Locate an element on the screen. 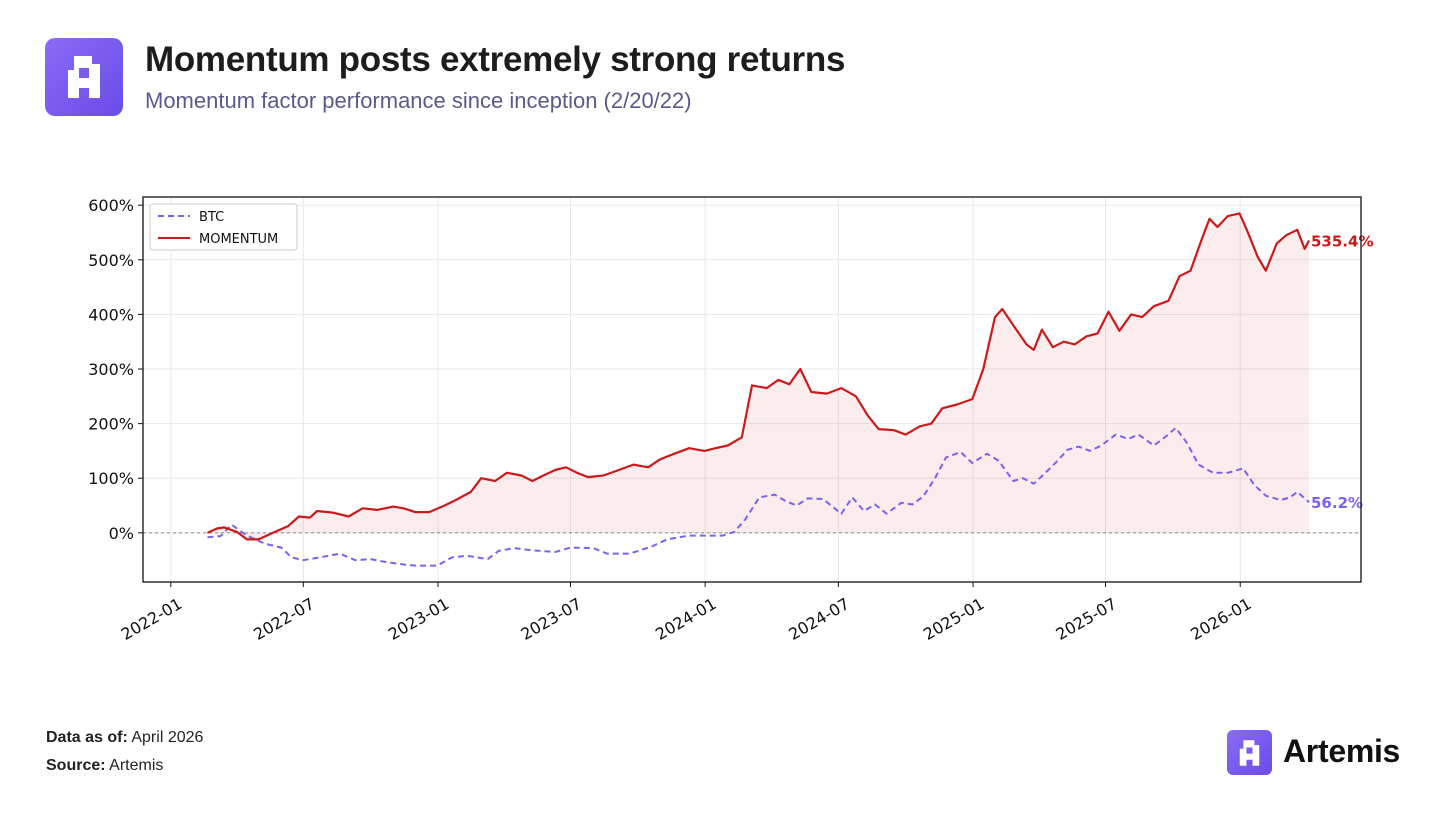 The height and width of the screenshot is (819, 1456). y-tick-label: 400% is located at coordinates (111, 314).